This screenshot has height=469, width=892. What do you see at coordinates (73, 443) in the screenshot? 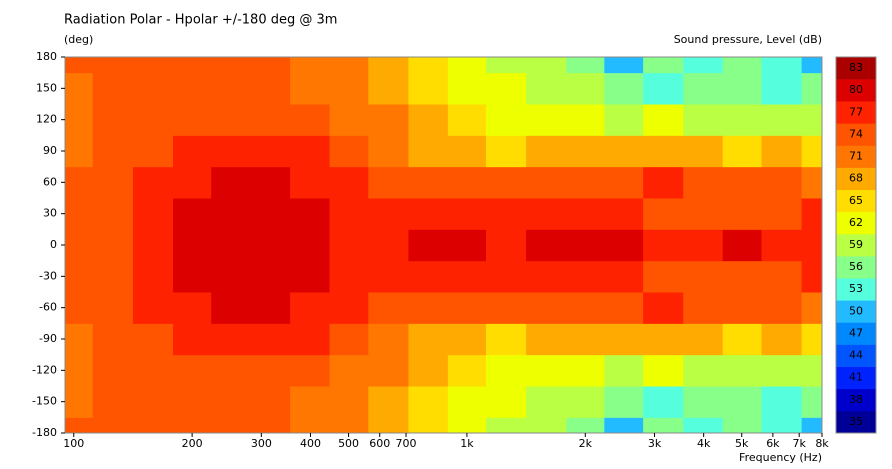
I see `x-tick-label: 100` at bounding box center [73, 443].